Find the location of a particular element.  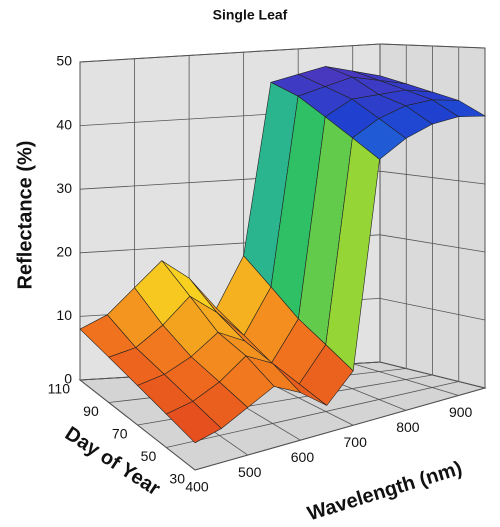

y-tick-label: 110 is located at coordinates (59, 389).